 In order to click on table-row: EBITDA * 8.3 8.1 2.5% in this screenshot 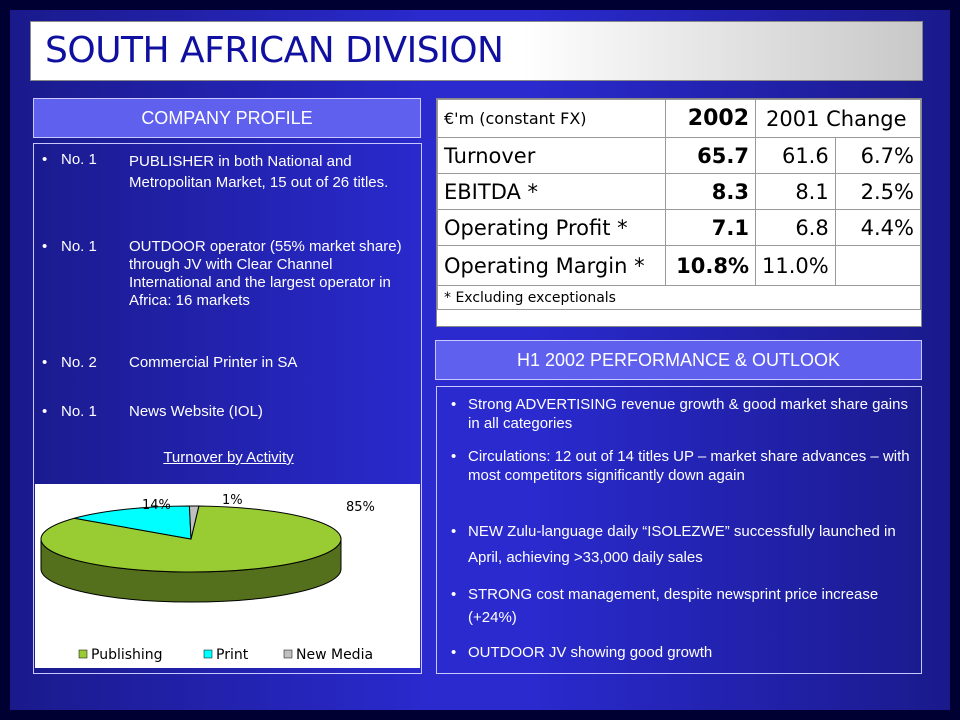, I will do `click(679, 191)`.